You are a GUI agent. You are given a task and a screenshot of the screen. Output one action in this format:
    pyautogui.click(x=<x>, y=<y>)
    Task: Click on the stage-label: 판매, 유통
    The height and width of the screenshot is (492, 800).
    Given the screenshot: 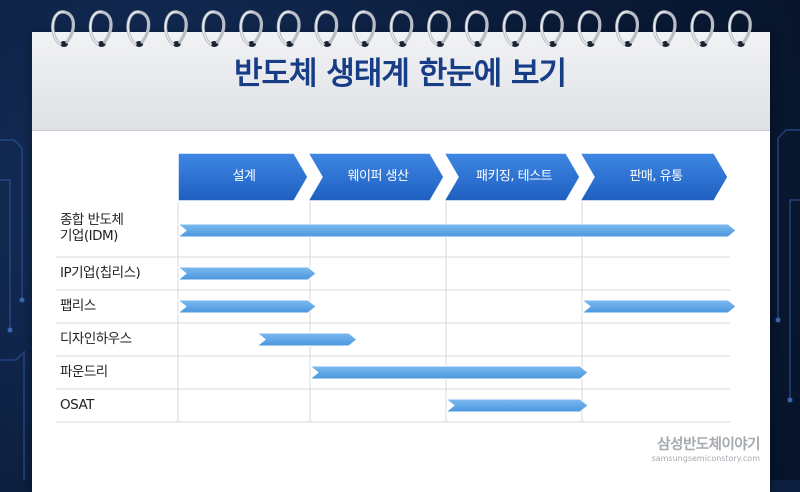 What is the action you would take?
    pyautogui.click(x=656, y=176)
    